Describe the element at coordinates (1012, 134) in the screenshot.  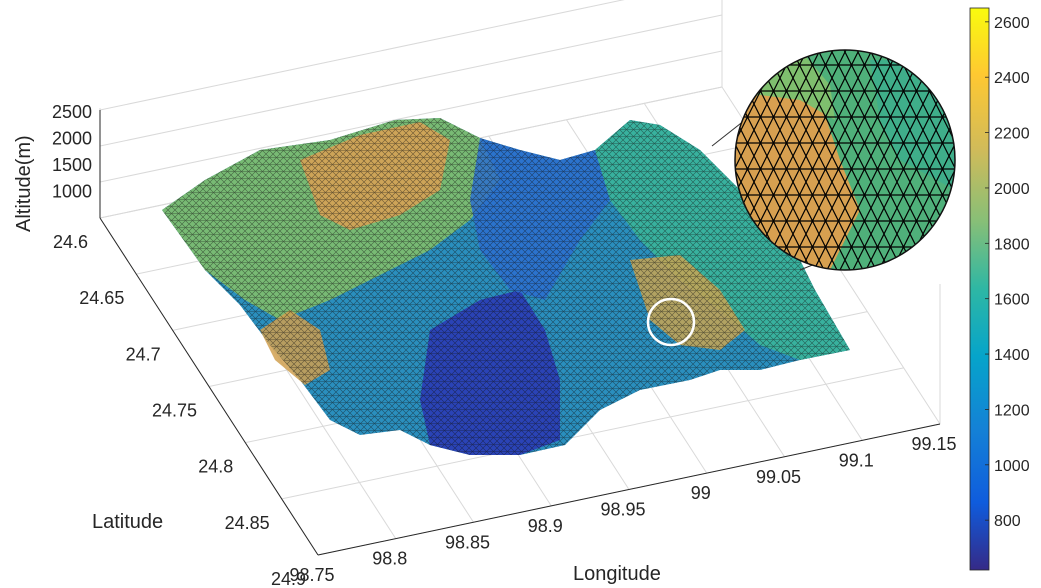
I see `colorbar-tick-label: 2200` at that location.